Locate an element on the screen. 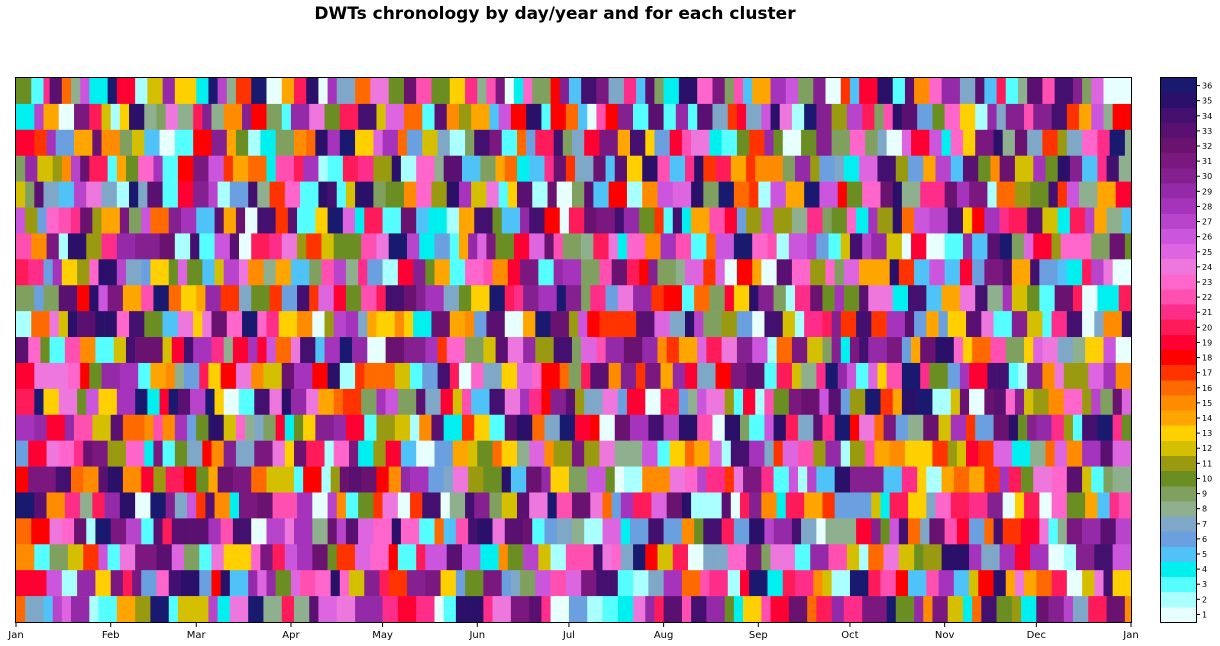 The height and width of the screenshot is (646, 1220). colorbar-tick-label: 1 is located at coordinates (1204, 614).